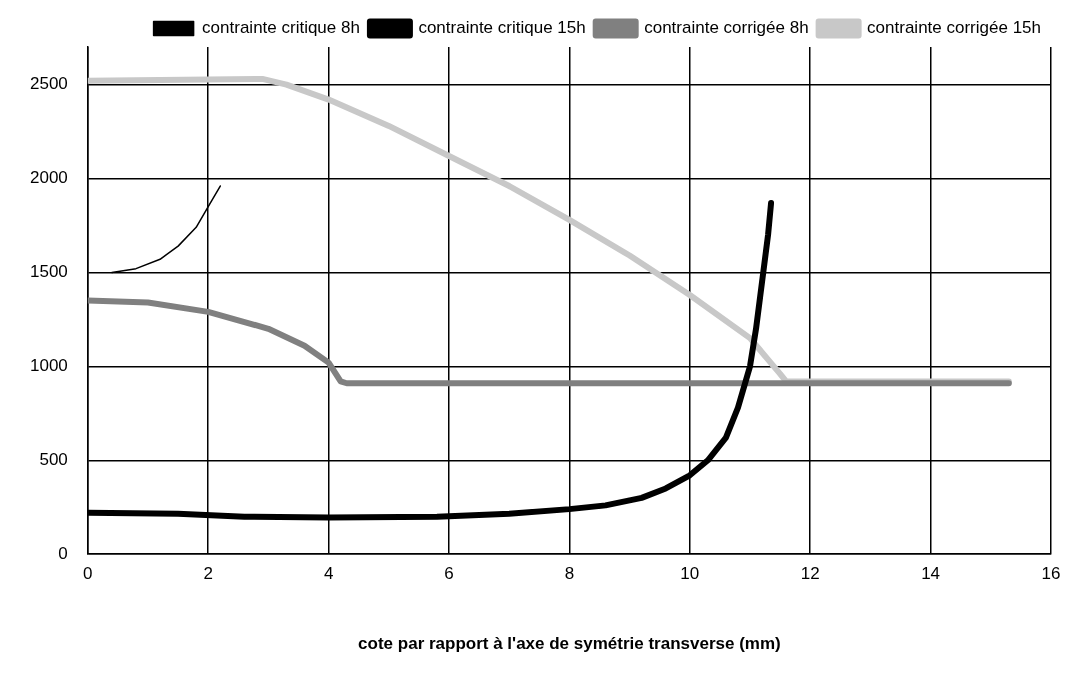 This screenshot has width=1071, height=679. I want to click on x-tick-label: 6, so click(449, 574).